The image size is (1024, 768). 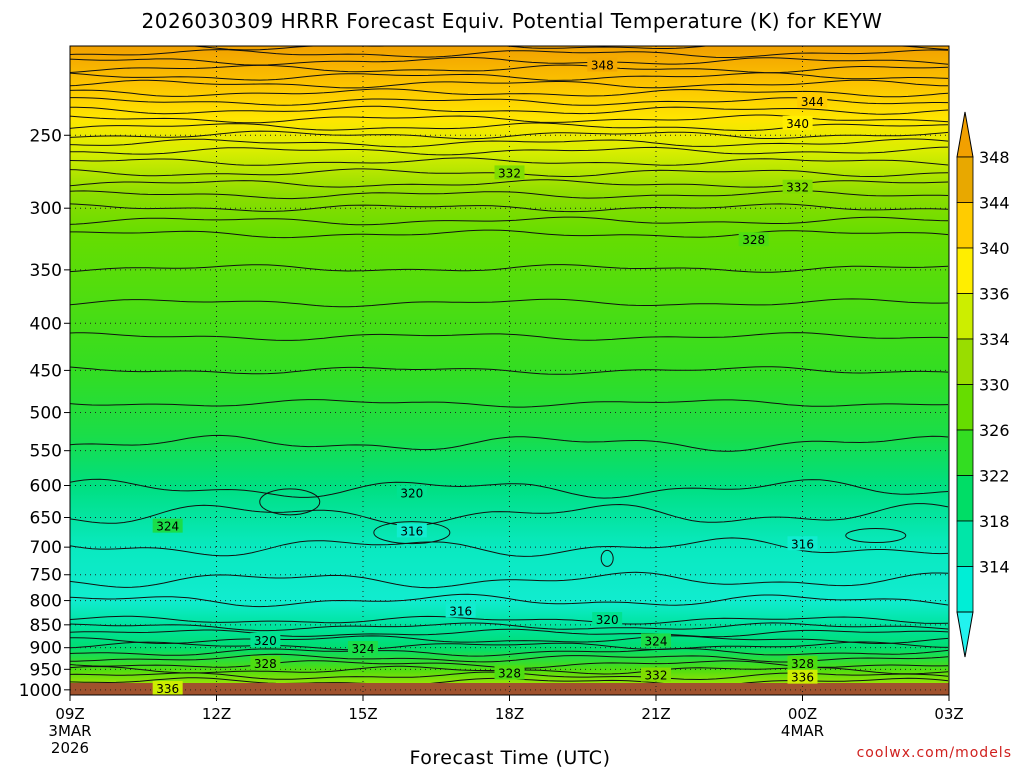 I want to click on colorbar-tick-label: 314, so click(x=994, y=567).